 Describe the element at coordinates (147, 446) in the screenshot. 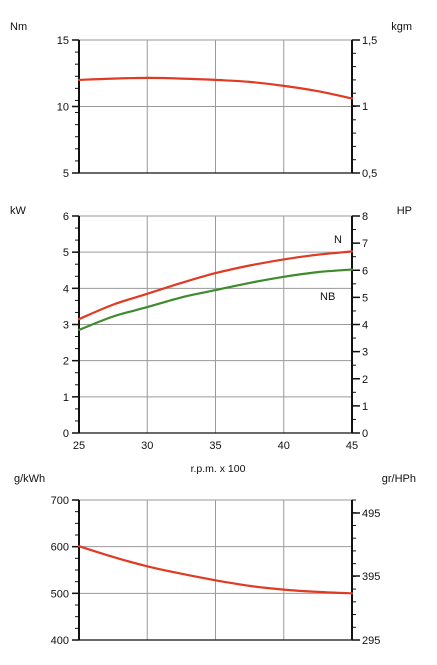

I see `x-tick-label: 30` at that location.